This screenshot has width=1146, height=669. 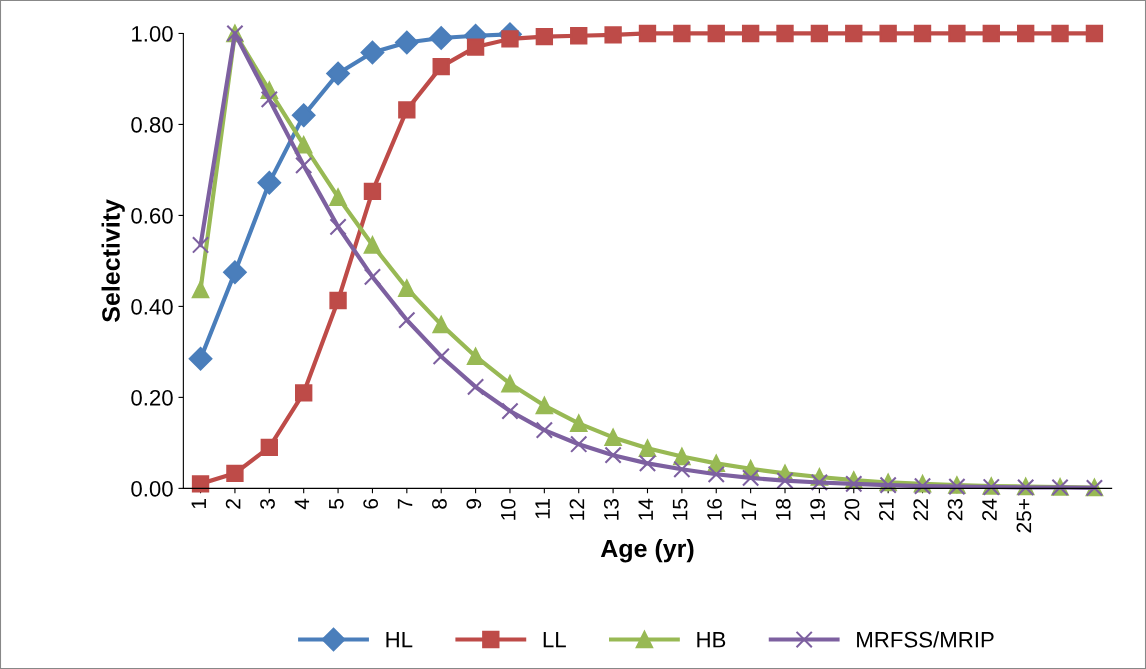 I want to click on x-tick-label: 13, so click(x=611, y=509).